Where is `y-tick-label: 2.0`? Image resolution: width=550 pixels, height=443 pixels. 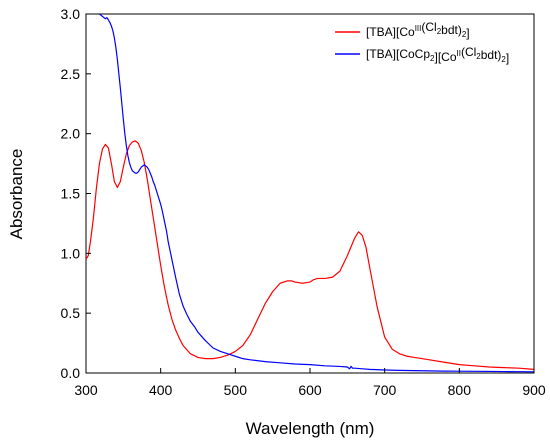
y-tick-label: 2.0 is located at coordinates (71, 134).